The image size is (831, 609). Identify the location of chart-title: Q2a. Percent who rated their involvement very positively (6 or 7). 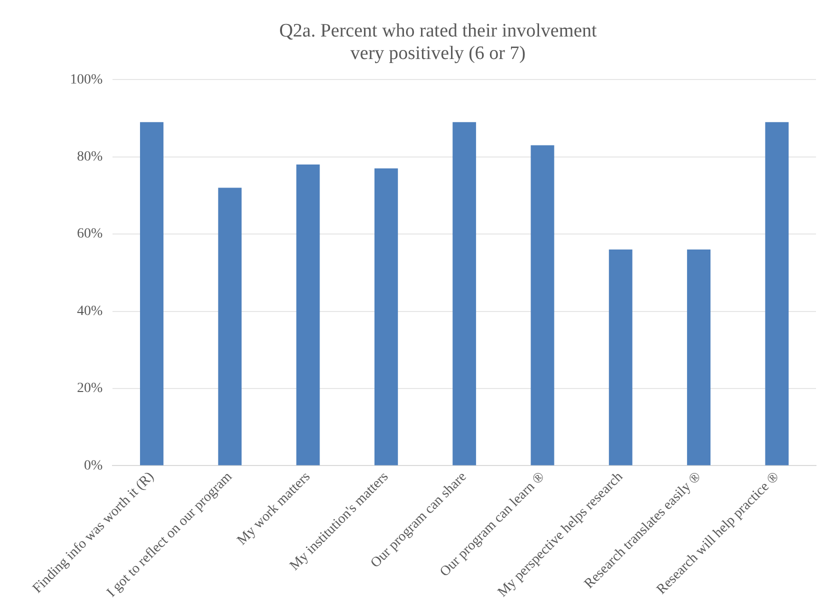
(438, 42).